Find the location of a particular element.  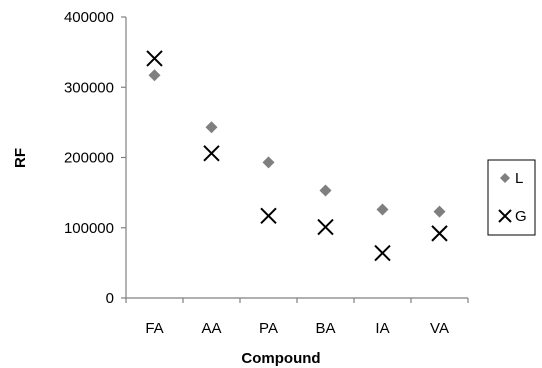

x-axis-ticks: FA AA PA BA IA VA is located at coordinates (297, 317).